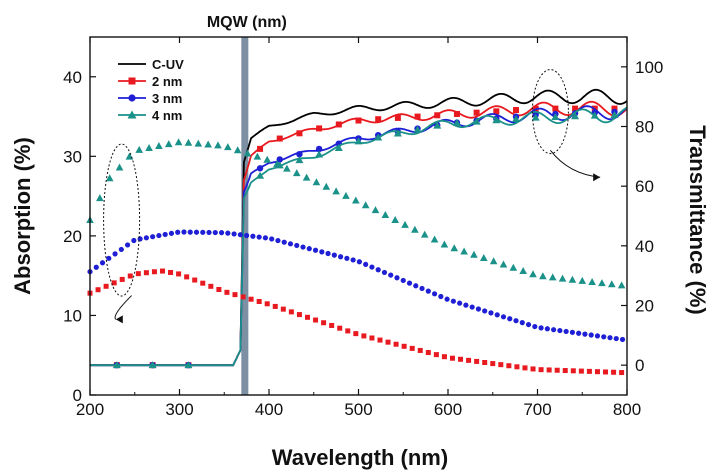 The width and height of the screenshot is (718, 476). Describe the element at coordinates (72, 156) in the screenshot. I see `y-left-tick-label: 30` at that location.